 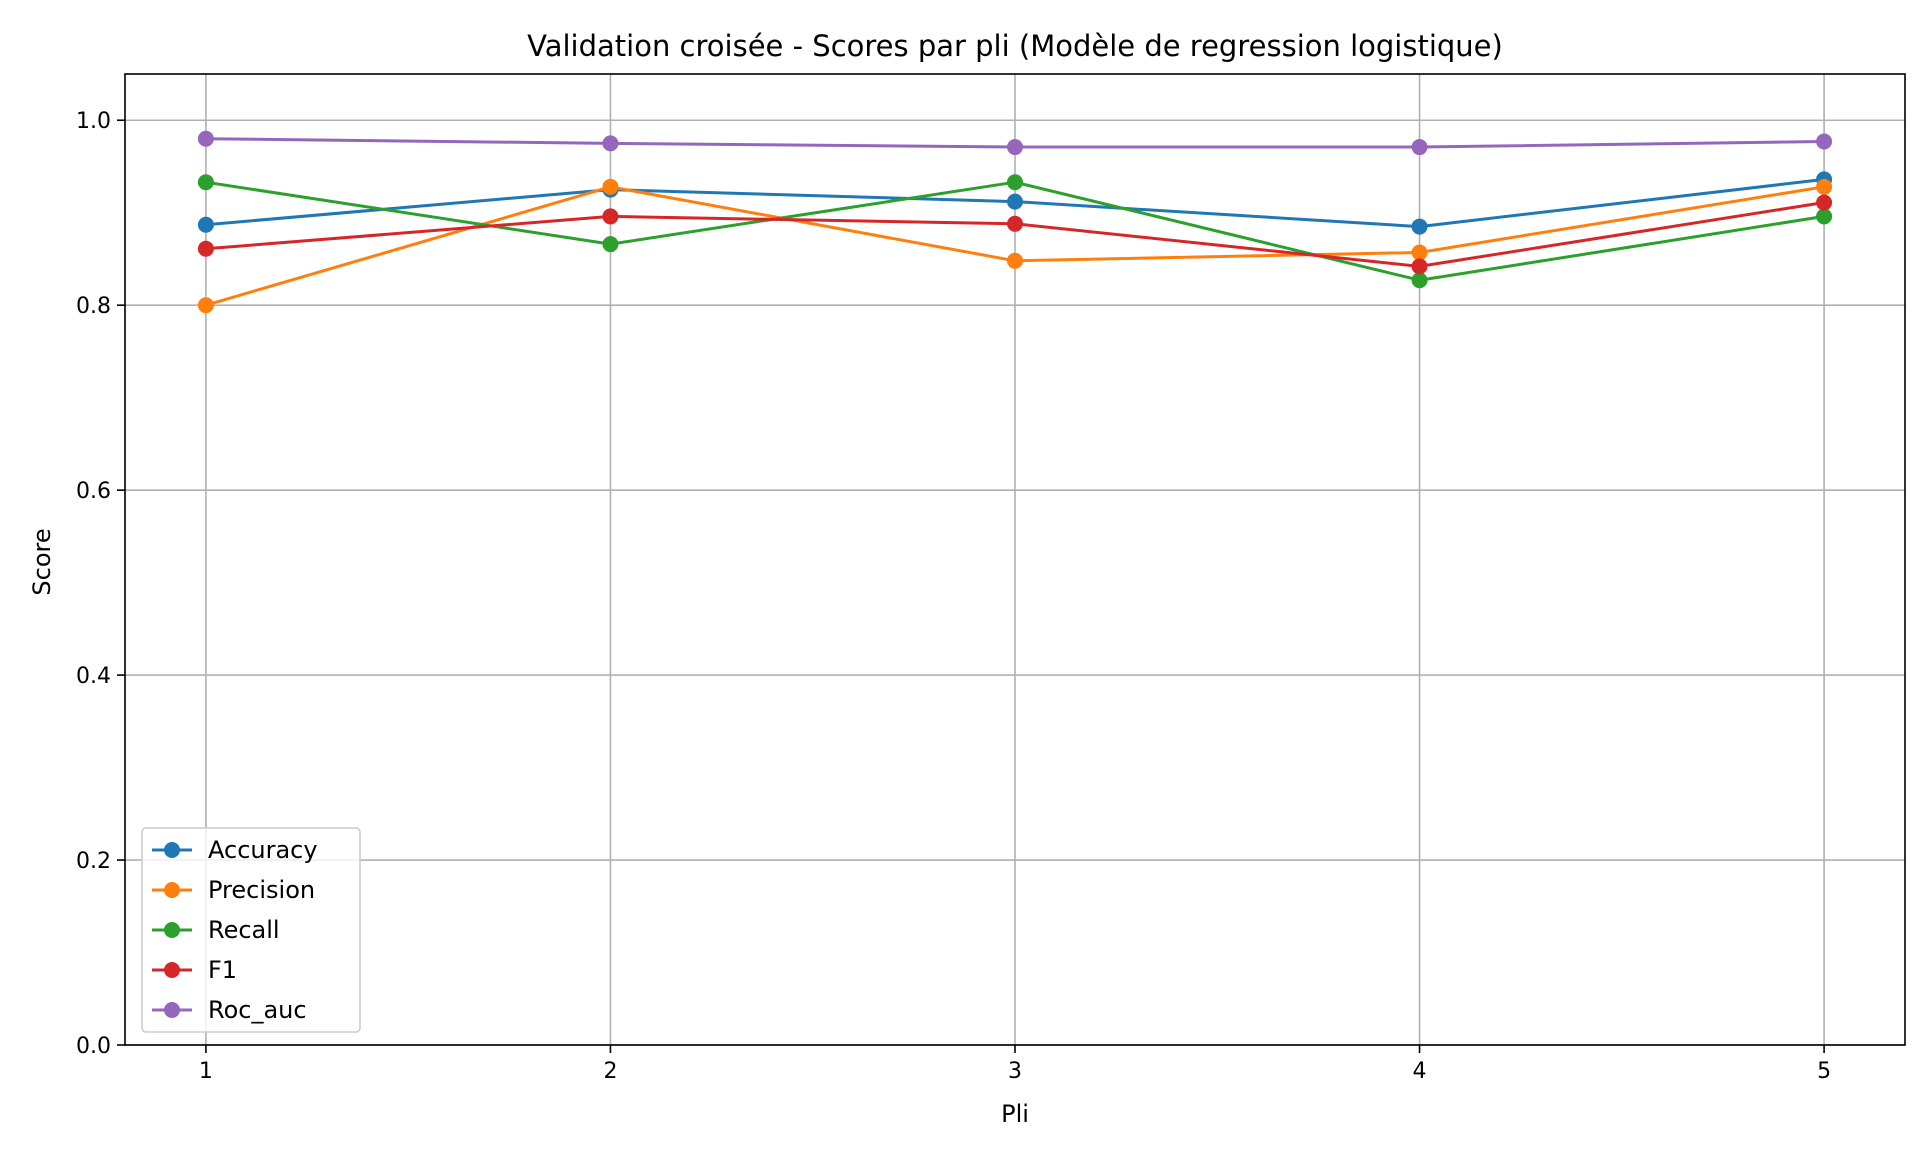 I want to click on y-axis: 0.0 0.2 0.4 0.6 0.8 1.0, so click(x=100, y=584).